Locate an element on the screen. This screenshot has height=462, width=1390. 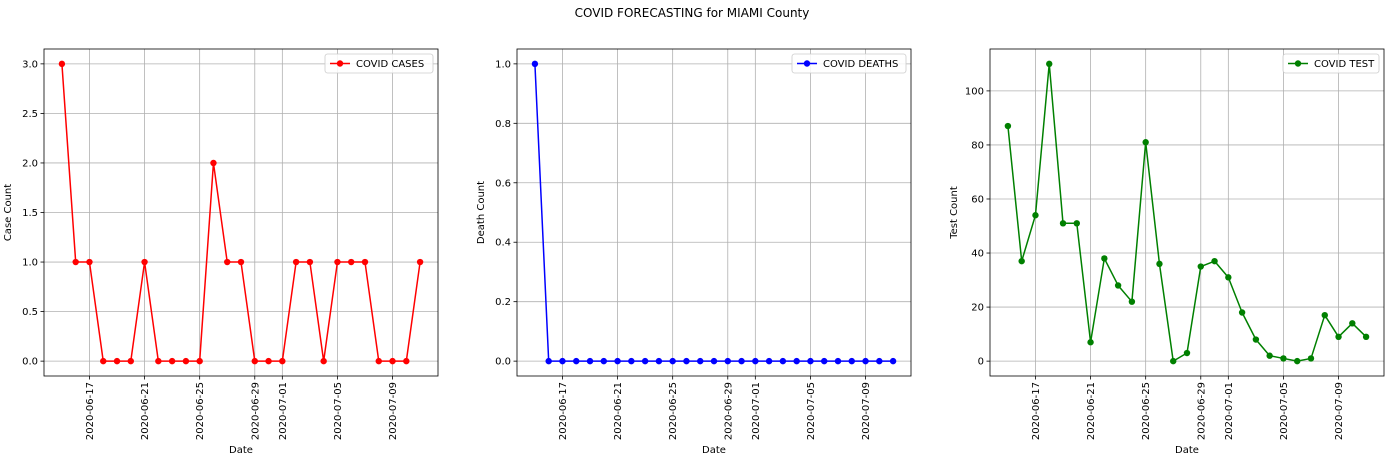
deaths-xtick-label: 2020-06-25 is located at coordinates (673, 411).